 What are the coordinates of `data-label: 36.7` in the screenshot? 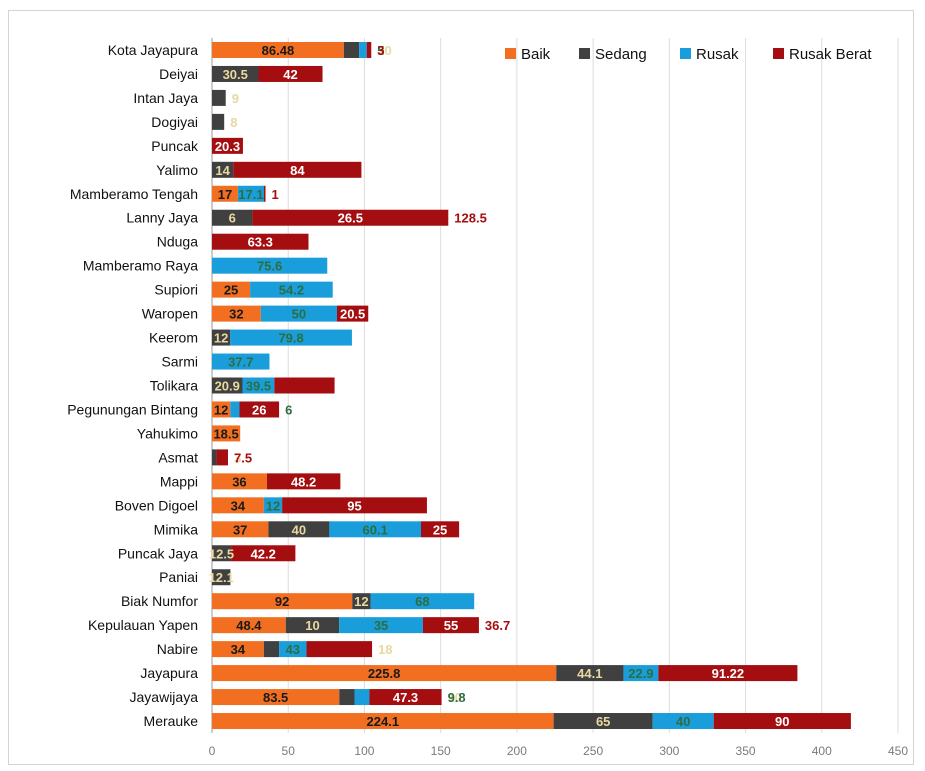 It's located at (497, 625).